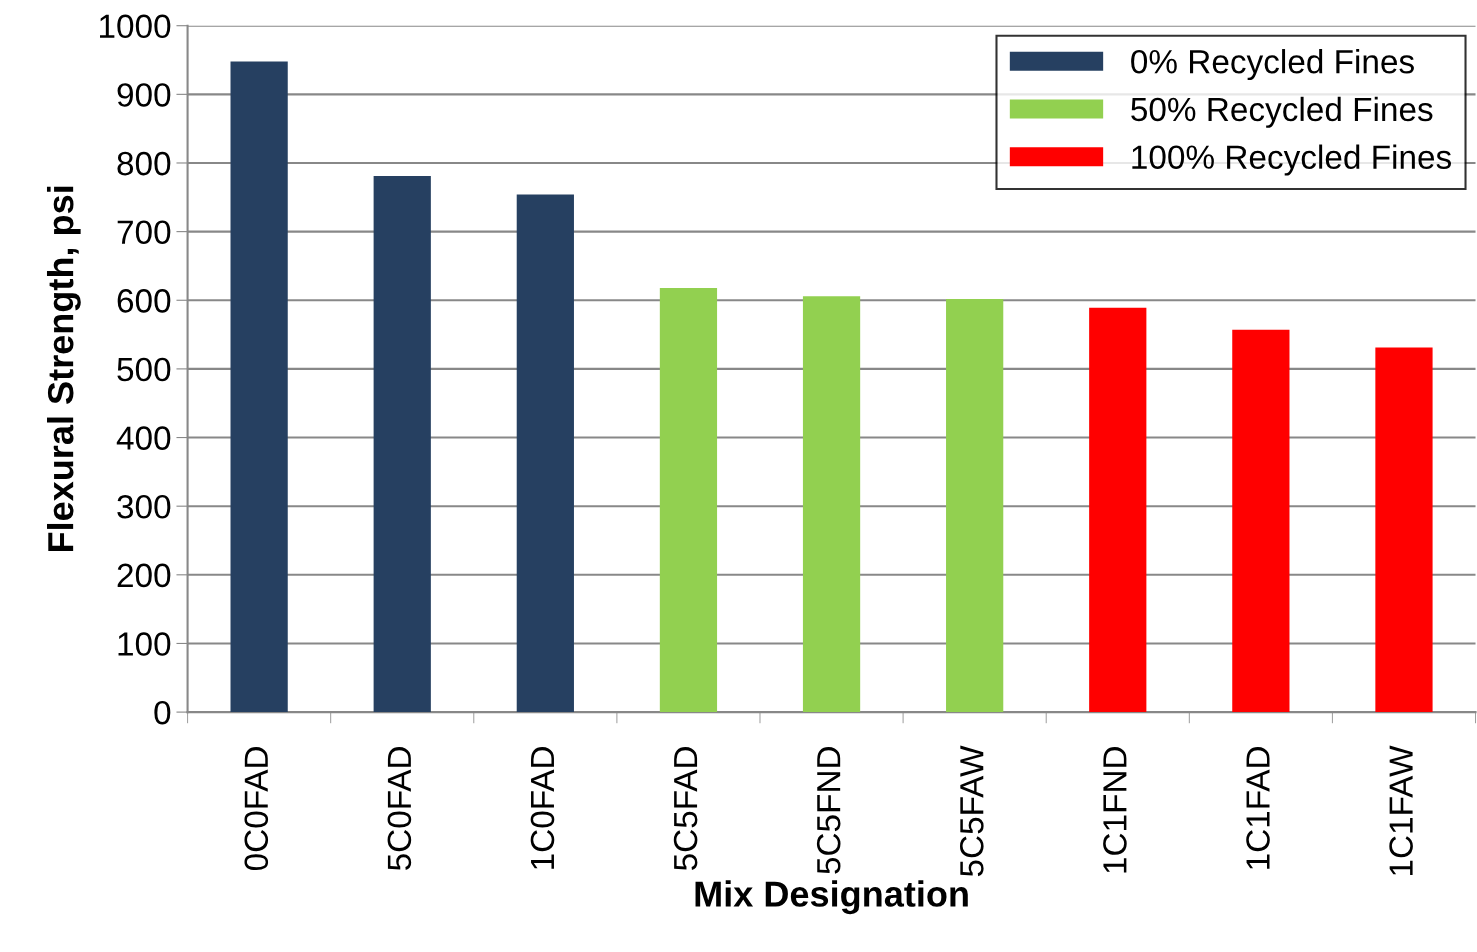 The height and width of the screenshot is (952, 1477). I want to click on y-tick-label: 600, so click(144, 301).